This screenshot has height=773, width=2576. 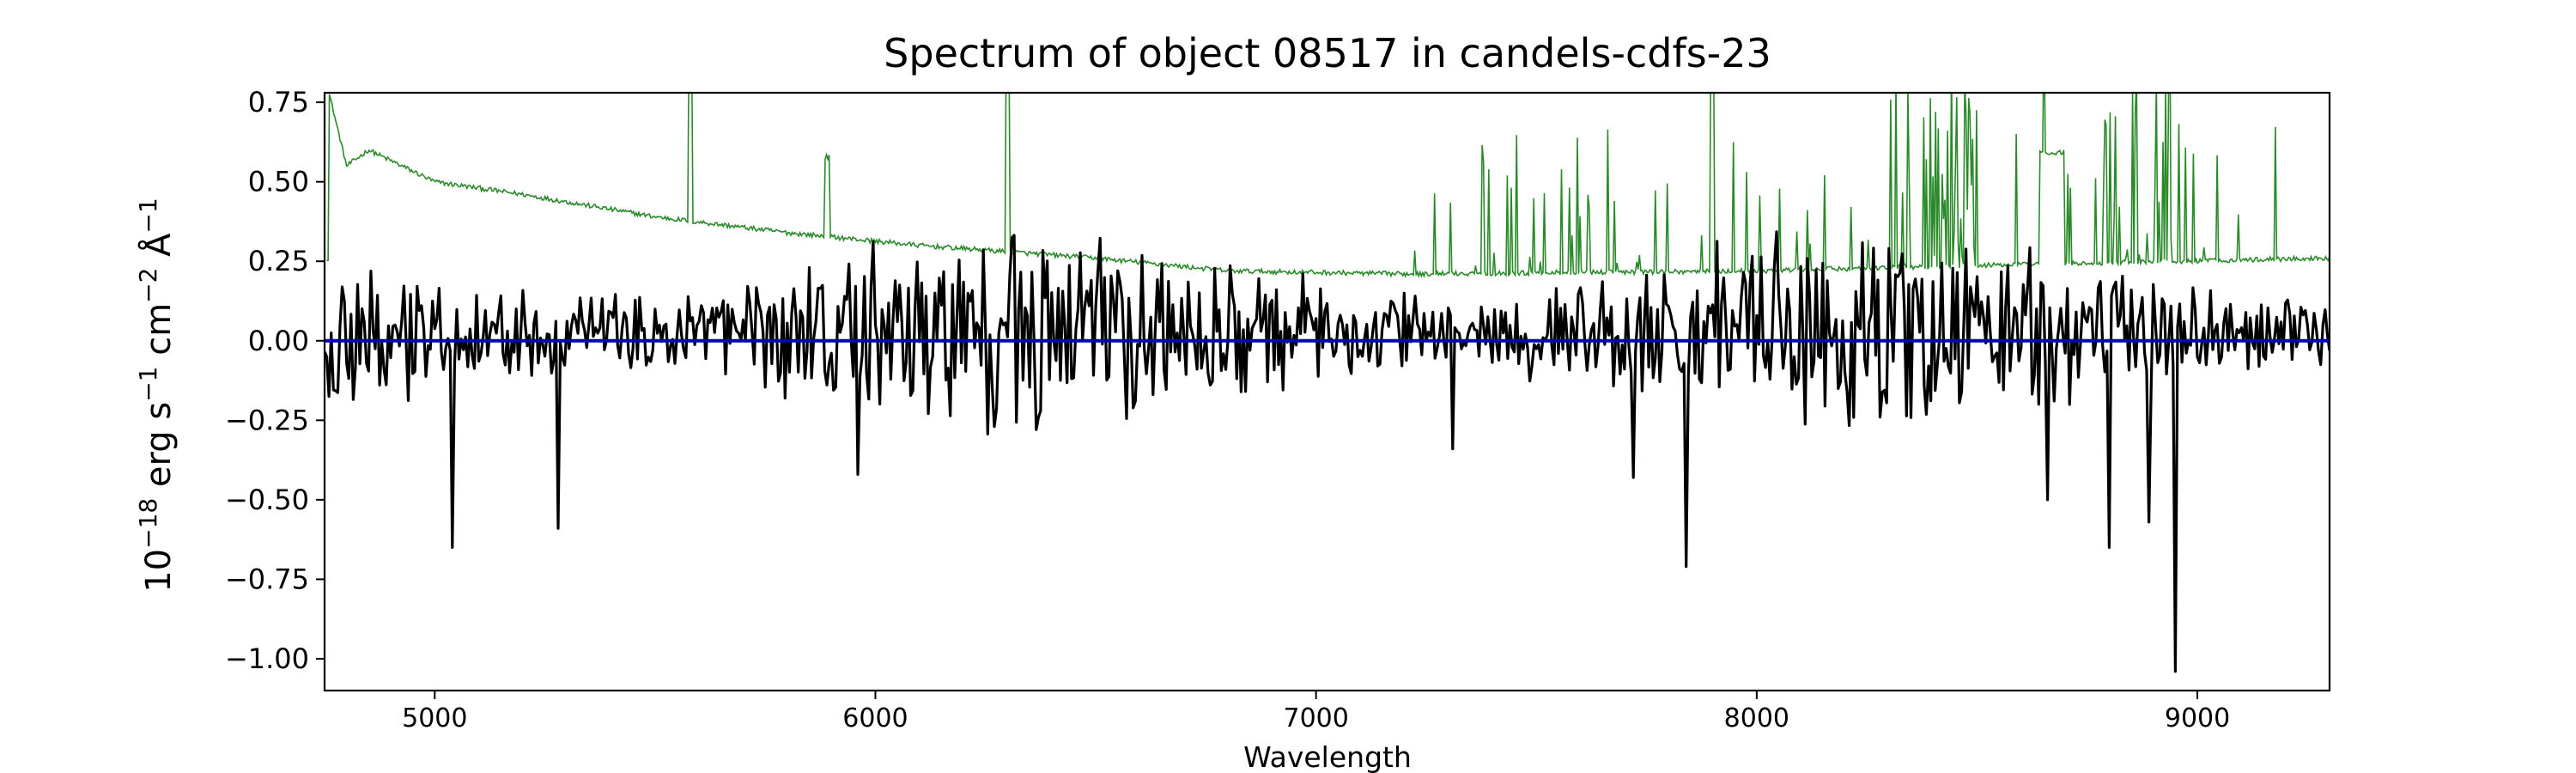 What do you see at coordinates (2197, 718) in the screenshot?
I see `x-tick-label: 9000` at bounding box center [2197, 718].